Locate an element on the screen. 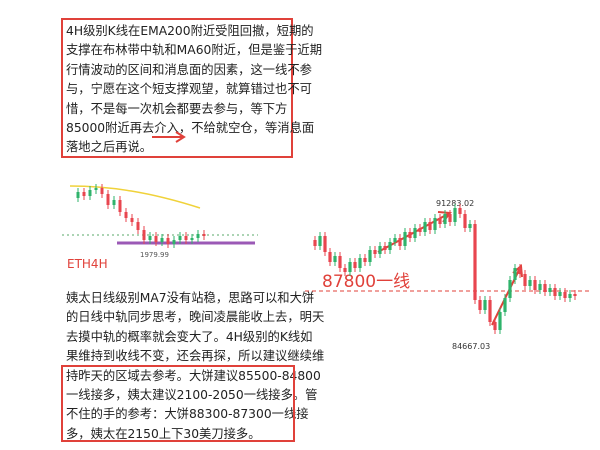 The width and height of the screenshot is (600, 450). eth-chart: 1979.99 ETH4H is located at coordinates (160, 227).